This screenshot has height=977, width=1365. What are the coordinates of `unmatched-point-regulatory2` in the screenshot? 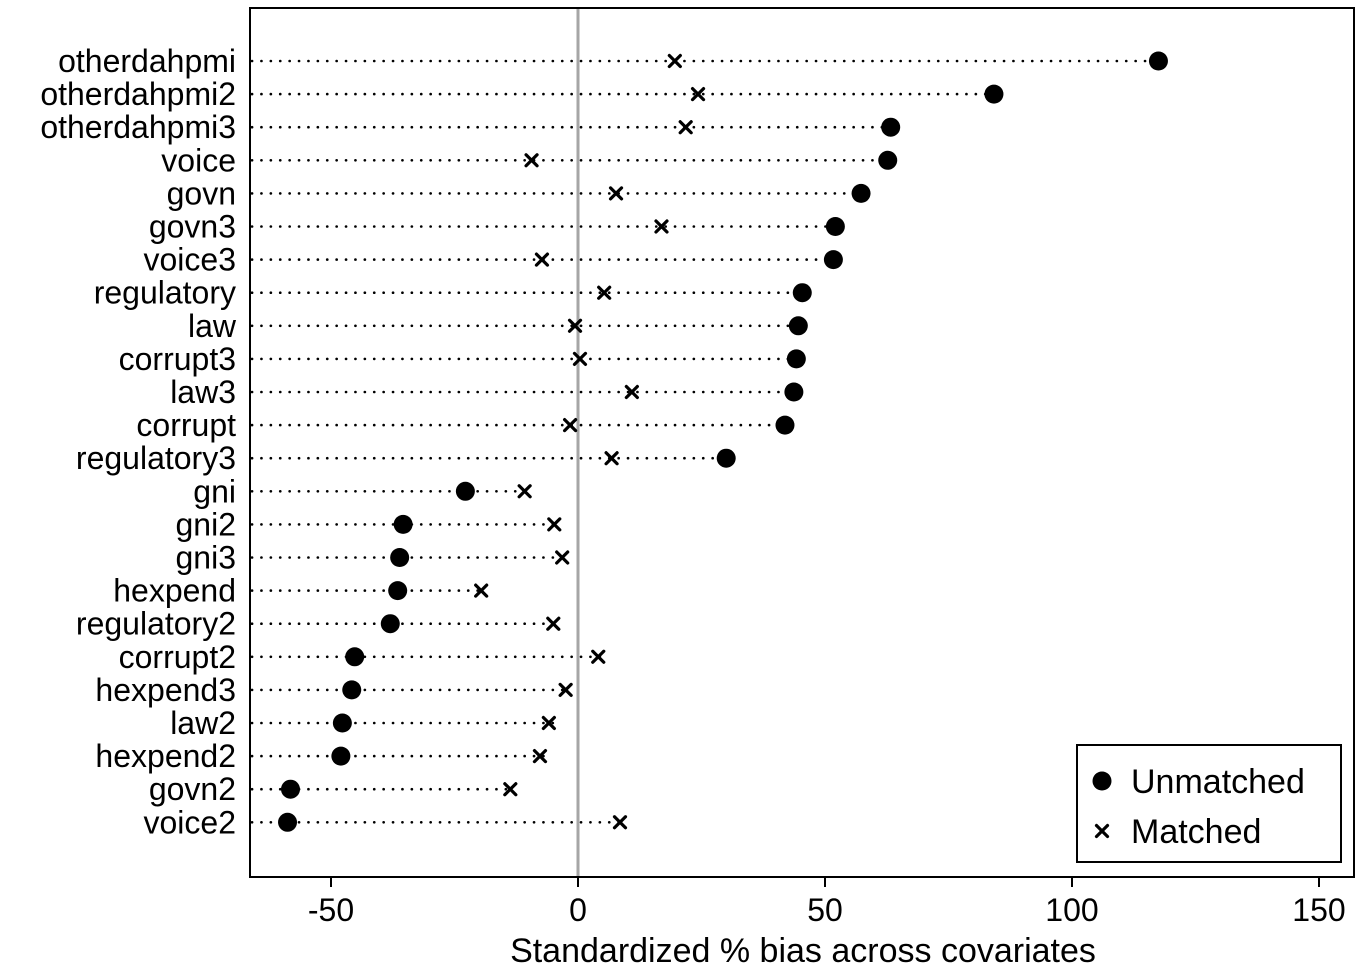 It's located at (390, 624).